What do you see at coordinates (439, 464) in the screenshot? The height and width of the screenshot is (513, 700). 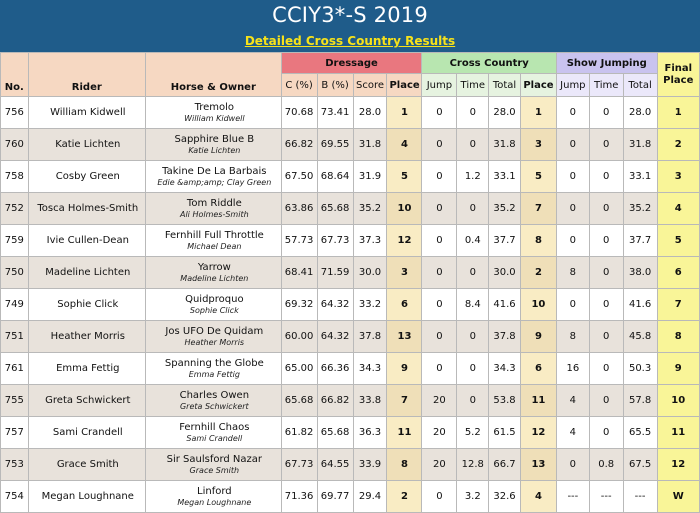 I see `xc-jump: 20` at bounding box center [439, 464].